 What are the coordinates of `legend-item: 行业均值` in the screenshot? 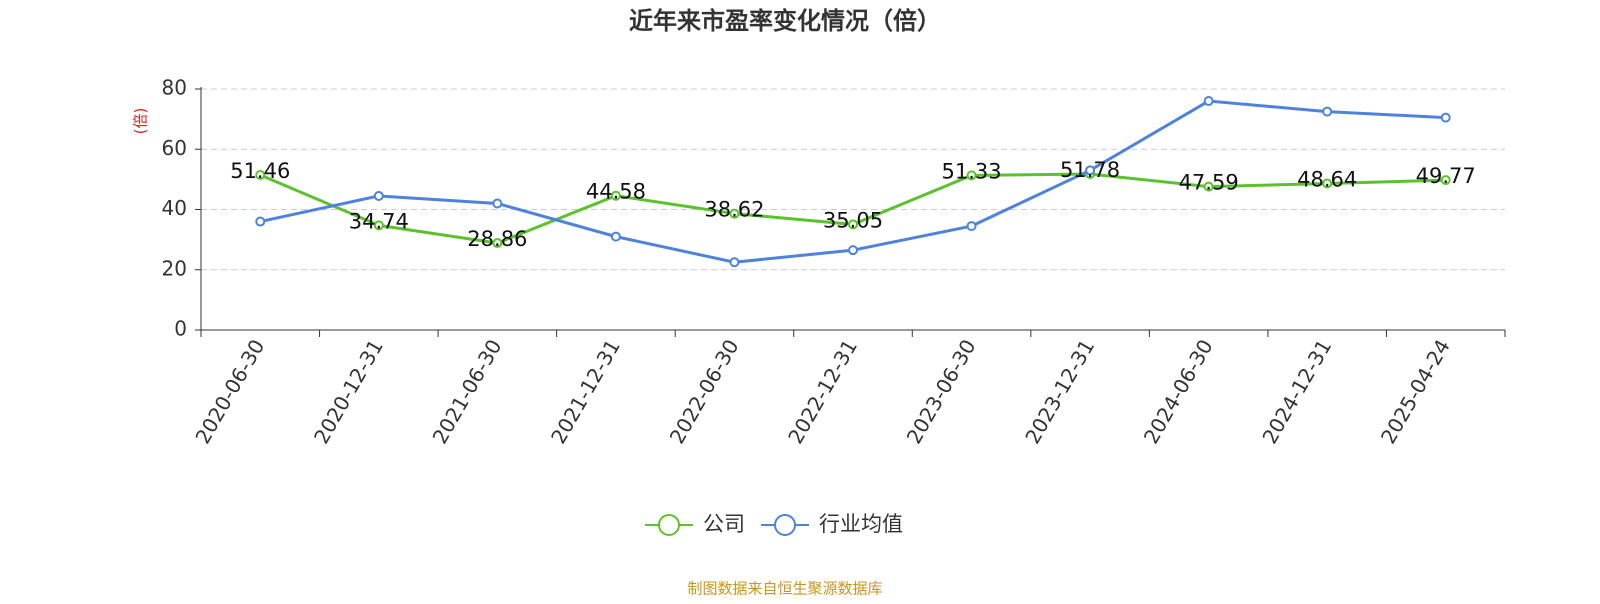 It's located at (832, 524).